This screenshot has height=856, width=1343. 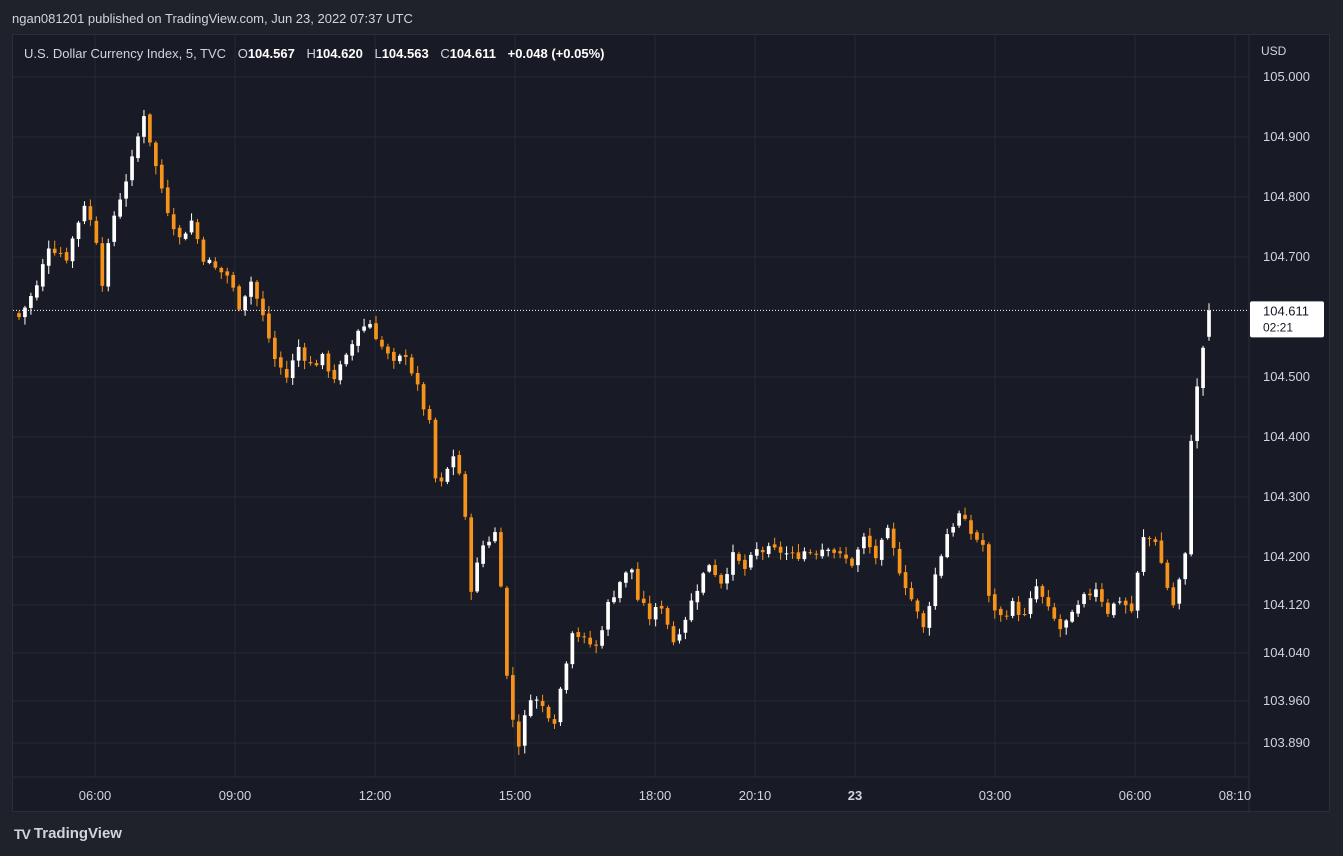 What do you see at coordinates (995, 795) in the screenshot?
I see `time-tick-label: 03:00` at bounding box center [995, 795].